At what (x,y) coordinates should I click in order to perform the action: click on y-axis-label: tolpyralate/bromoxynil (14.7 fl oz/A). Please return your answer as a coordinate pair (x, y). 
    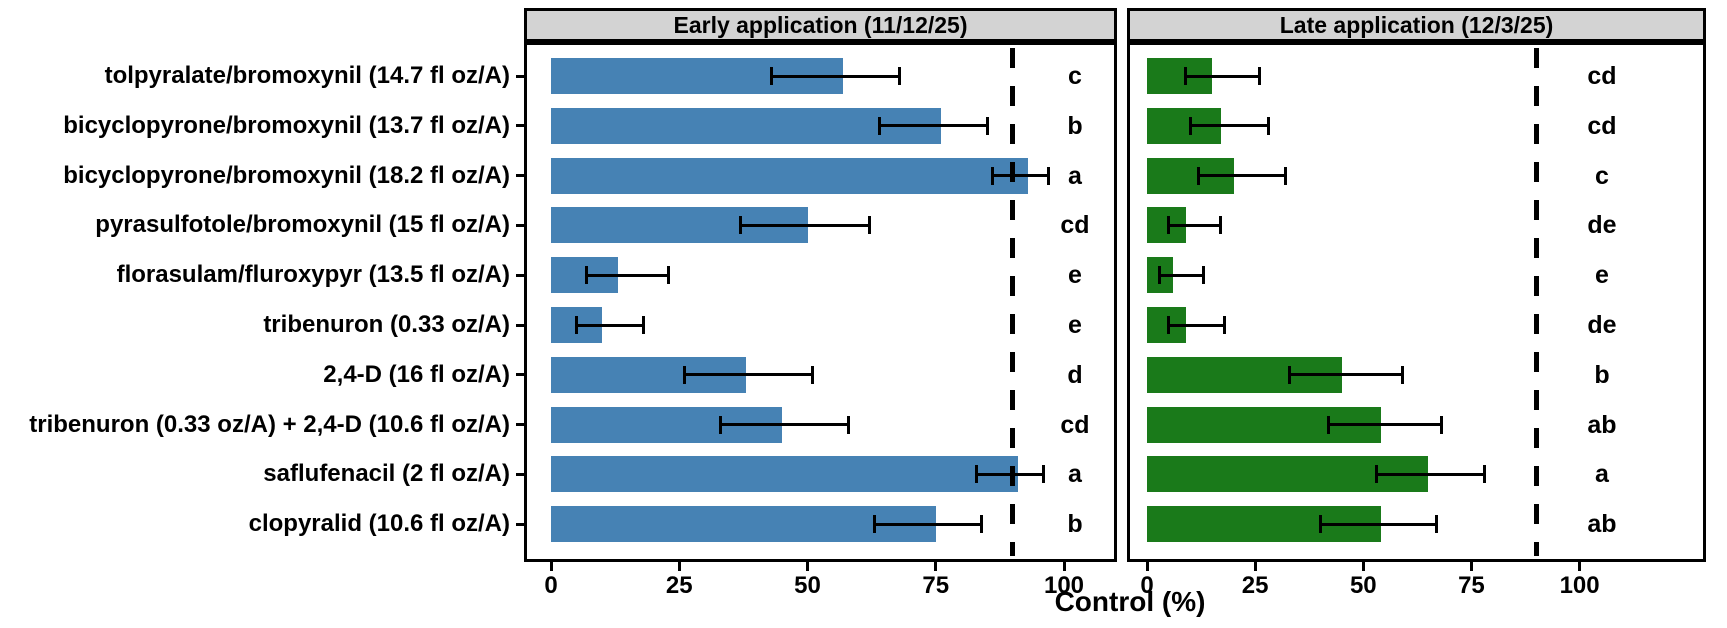
    Looking at the image, I should click on (307, 75).